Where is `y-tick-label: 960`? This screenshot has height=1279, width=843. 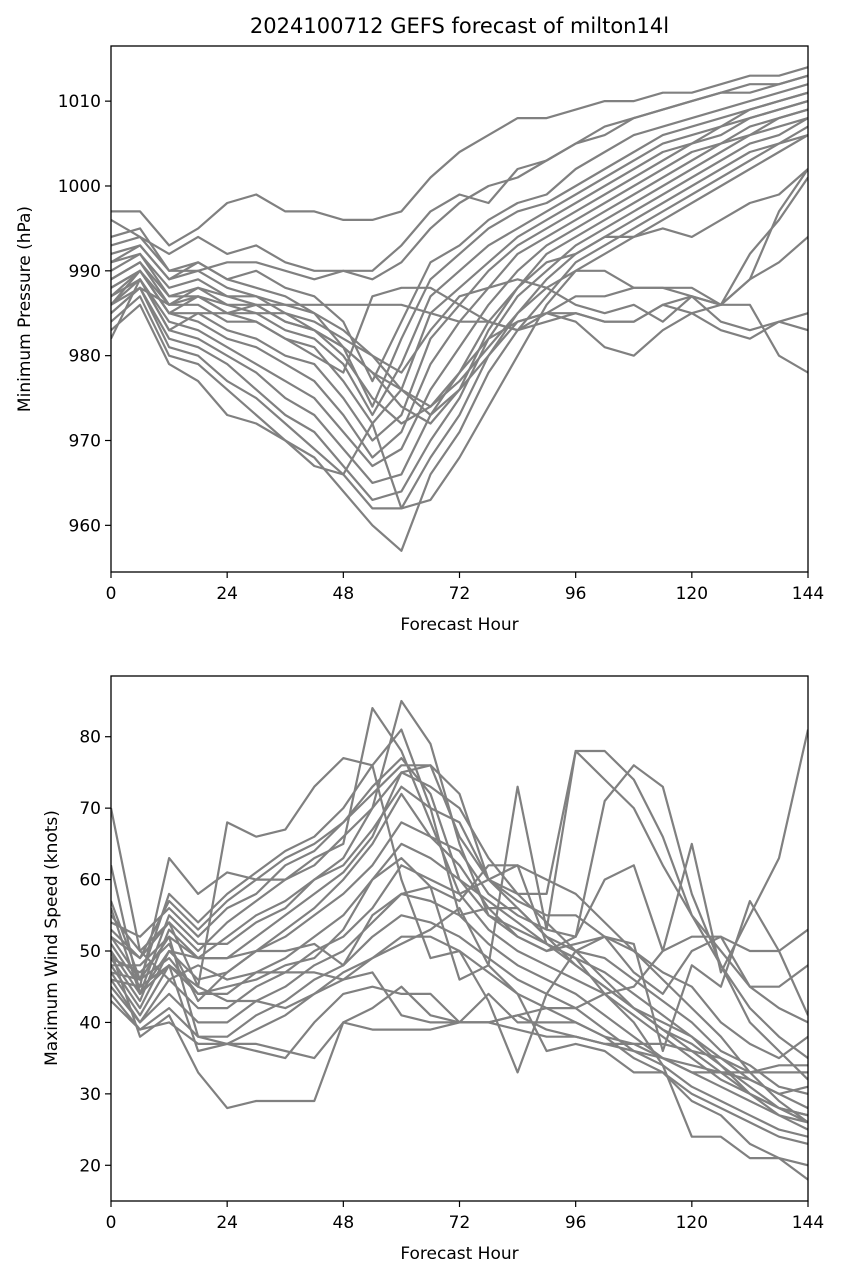 y-tick-label: 960 is located at coordinates (85, 526).